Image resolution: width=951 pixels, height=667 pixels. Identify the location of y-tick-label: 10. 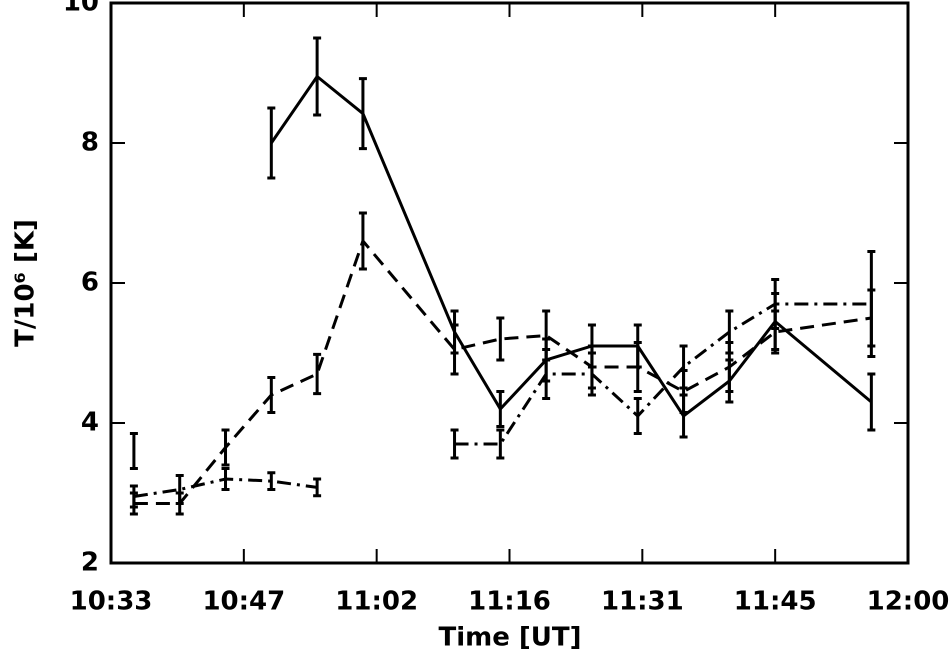
(81, 9).